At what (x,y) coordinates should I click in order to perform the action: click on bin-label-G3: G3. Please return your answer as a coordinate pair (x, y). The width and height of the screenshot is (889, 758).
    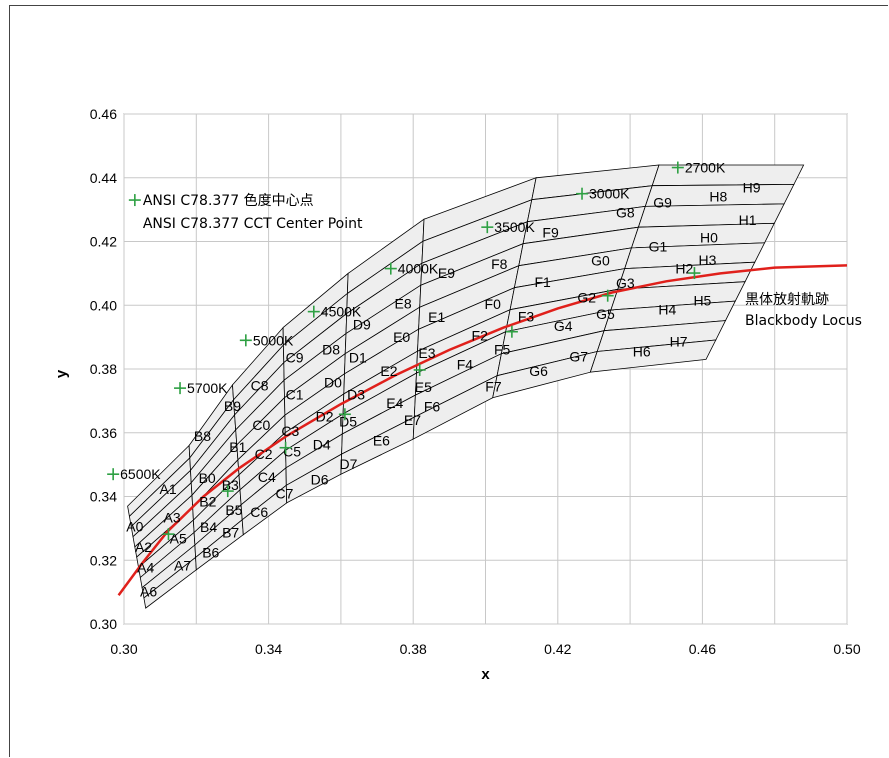
    Looking at the image, I should click on (625, 283).